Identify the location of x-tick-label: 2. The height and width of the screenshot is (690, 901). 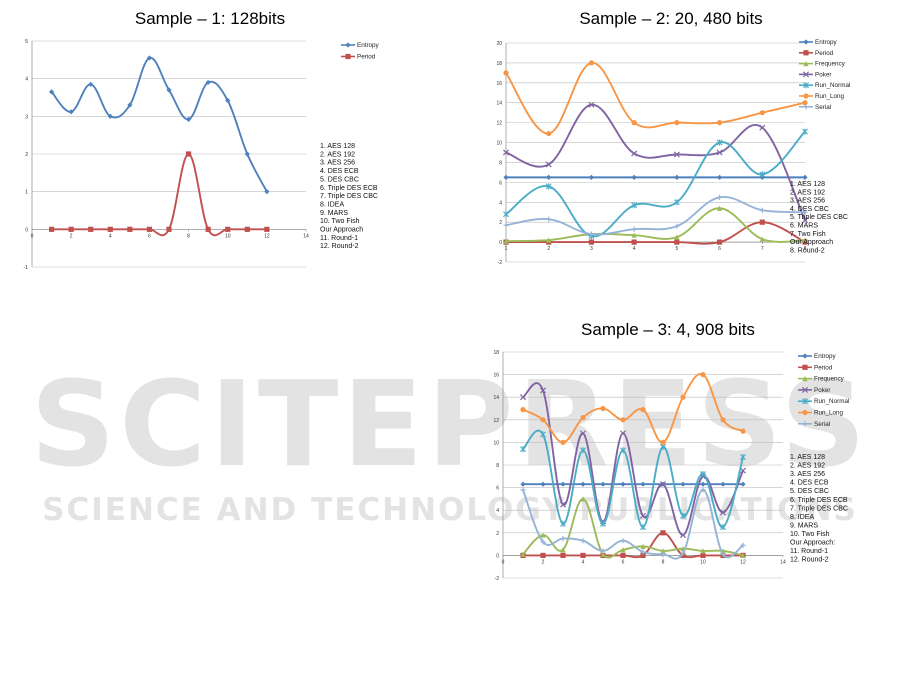
(543, 562).